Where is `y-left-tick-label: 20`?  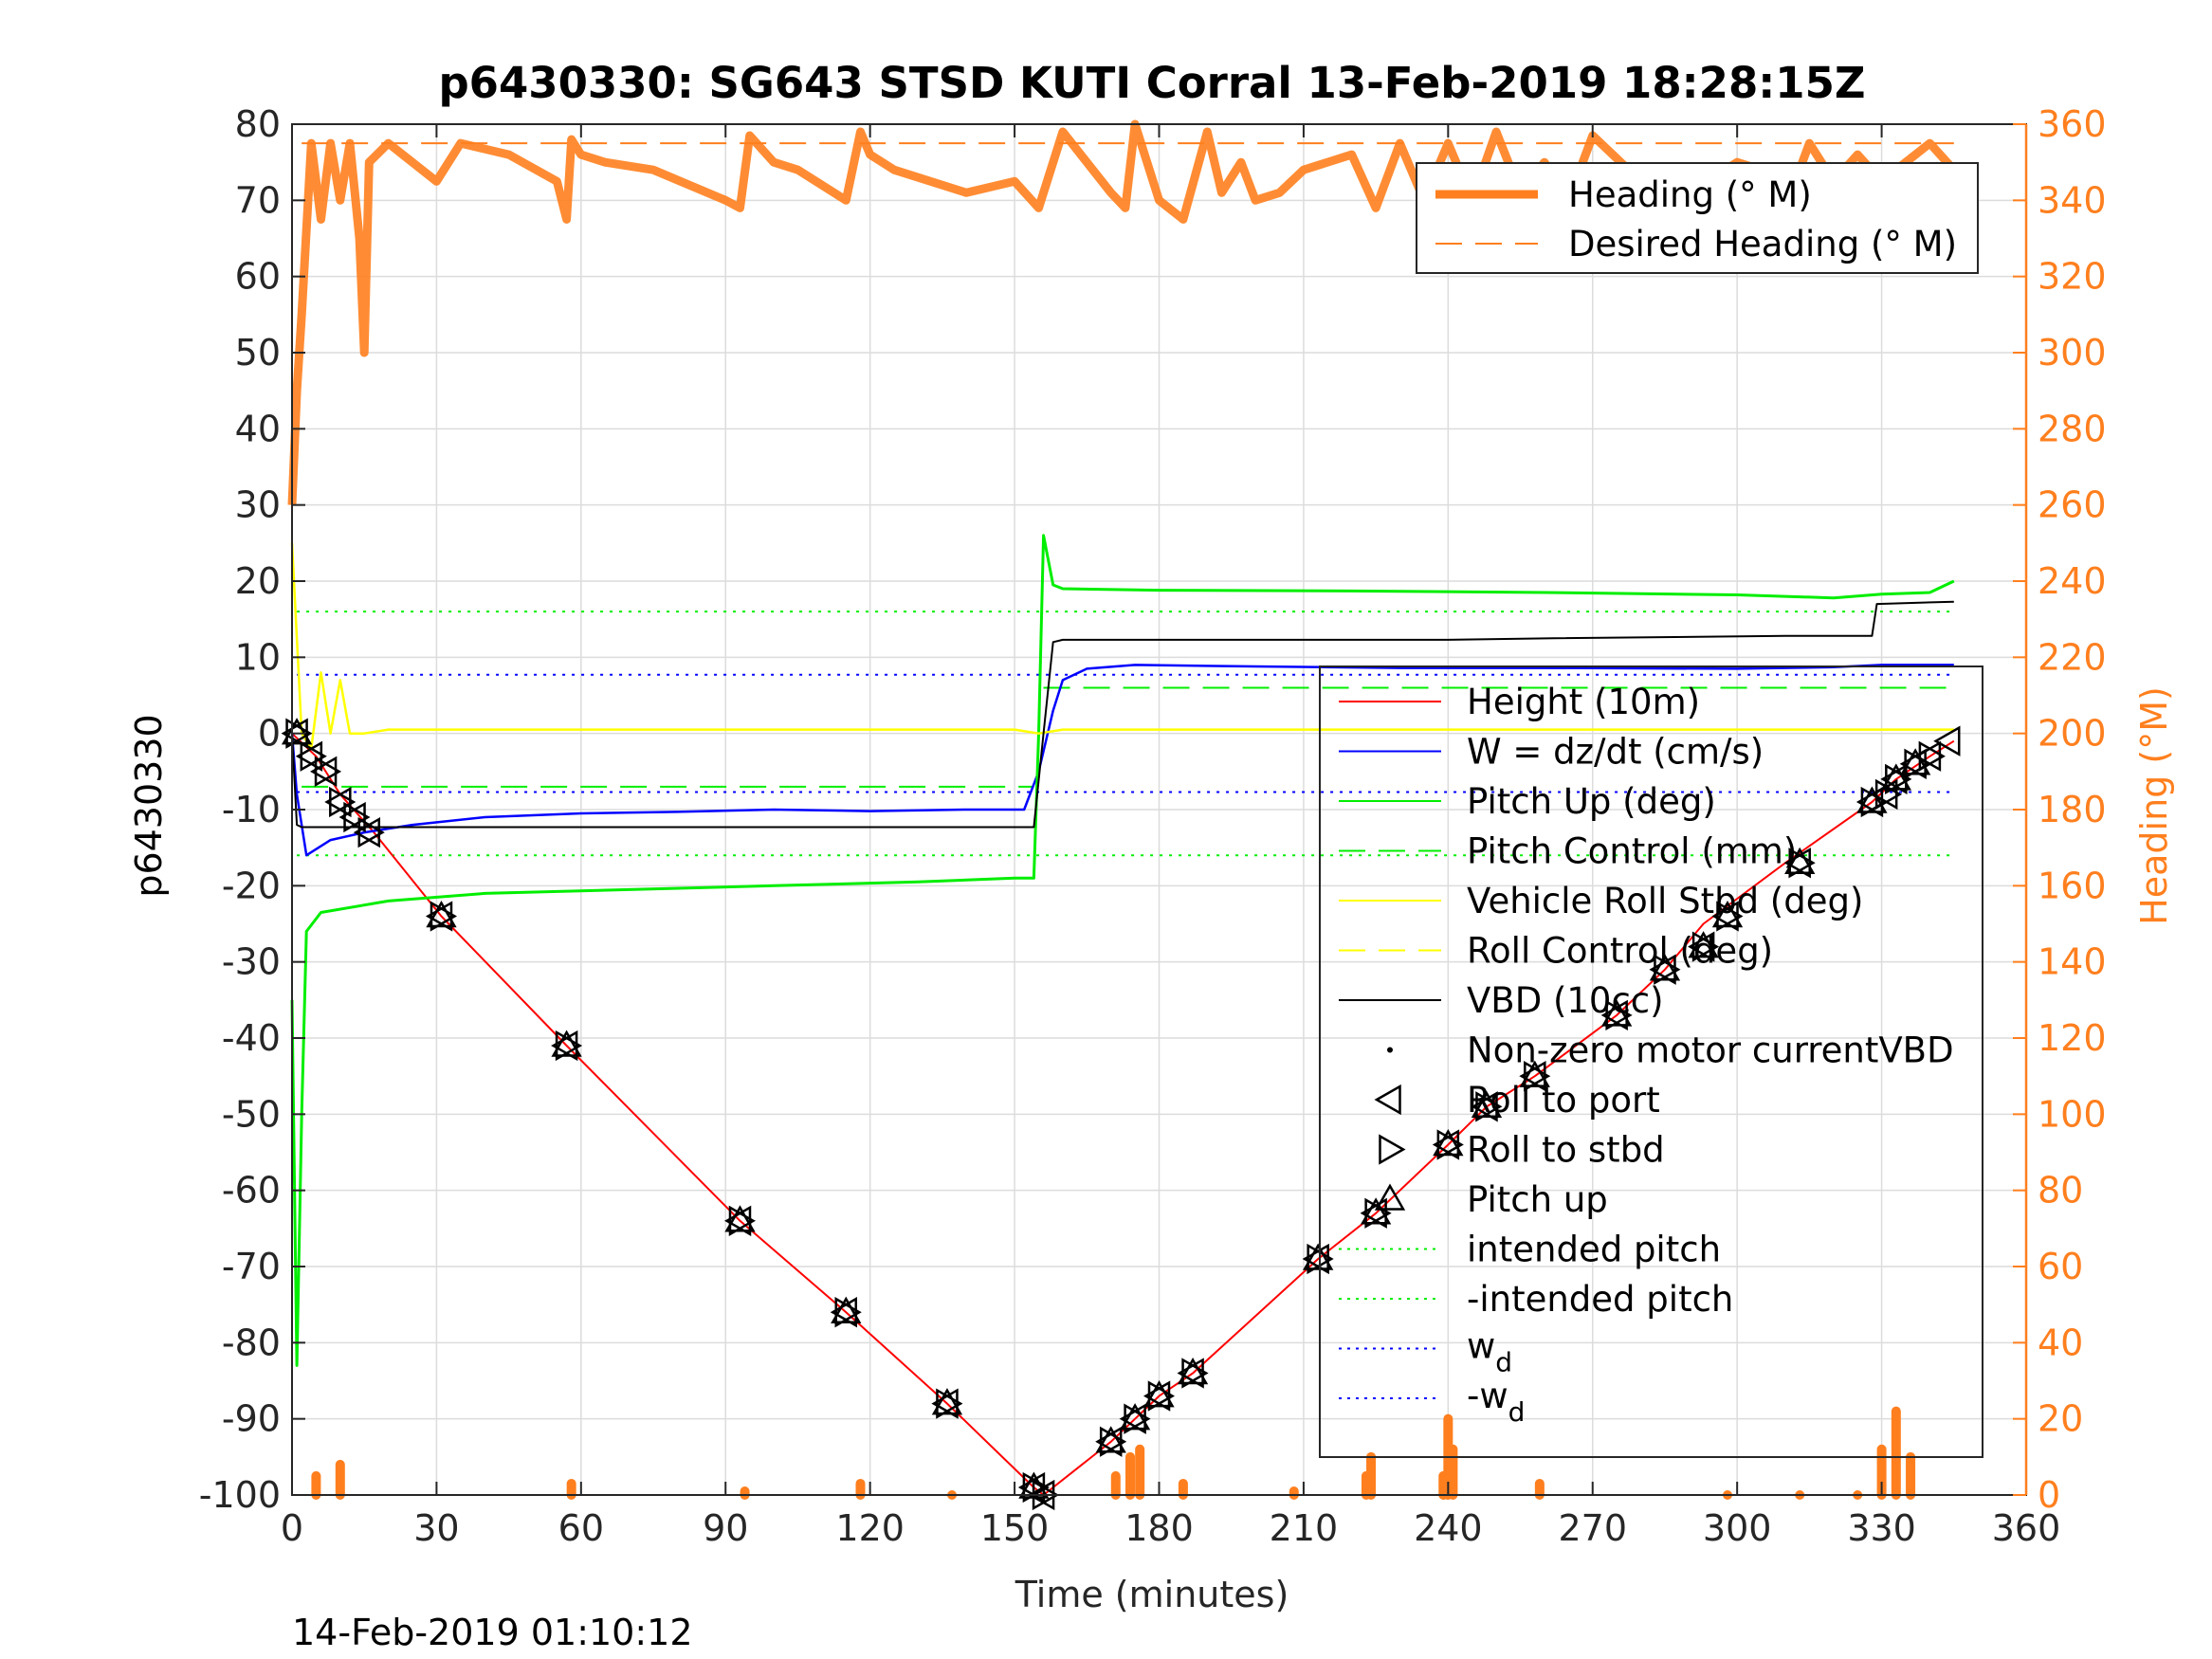
y-left-tick-label: 20 is located at coordinates (258, 581).